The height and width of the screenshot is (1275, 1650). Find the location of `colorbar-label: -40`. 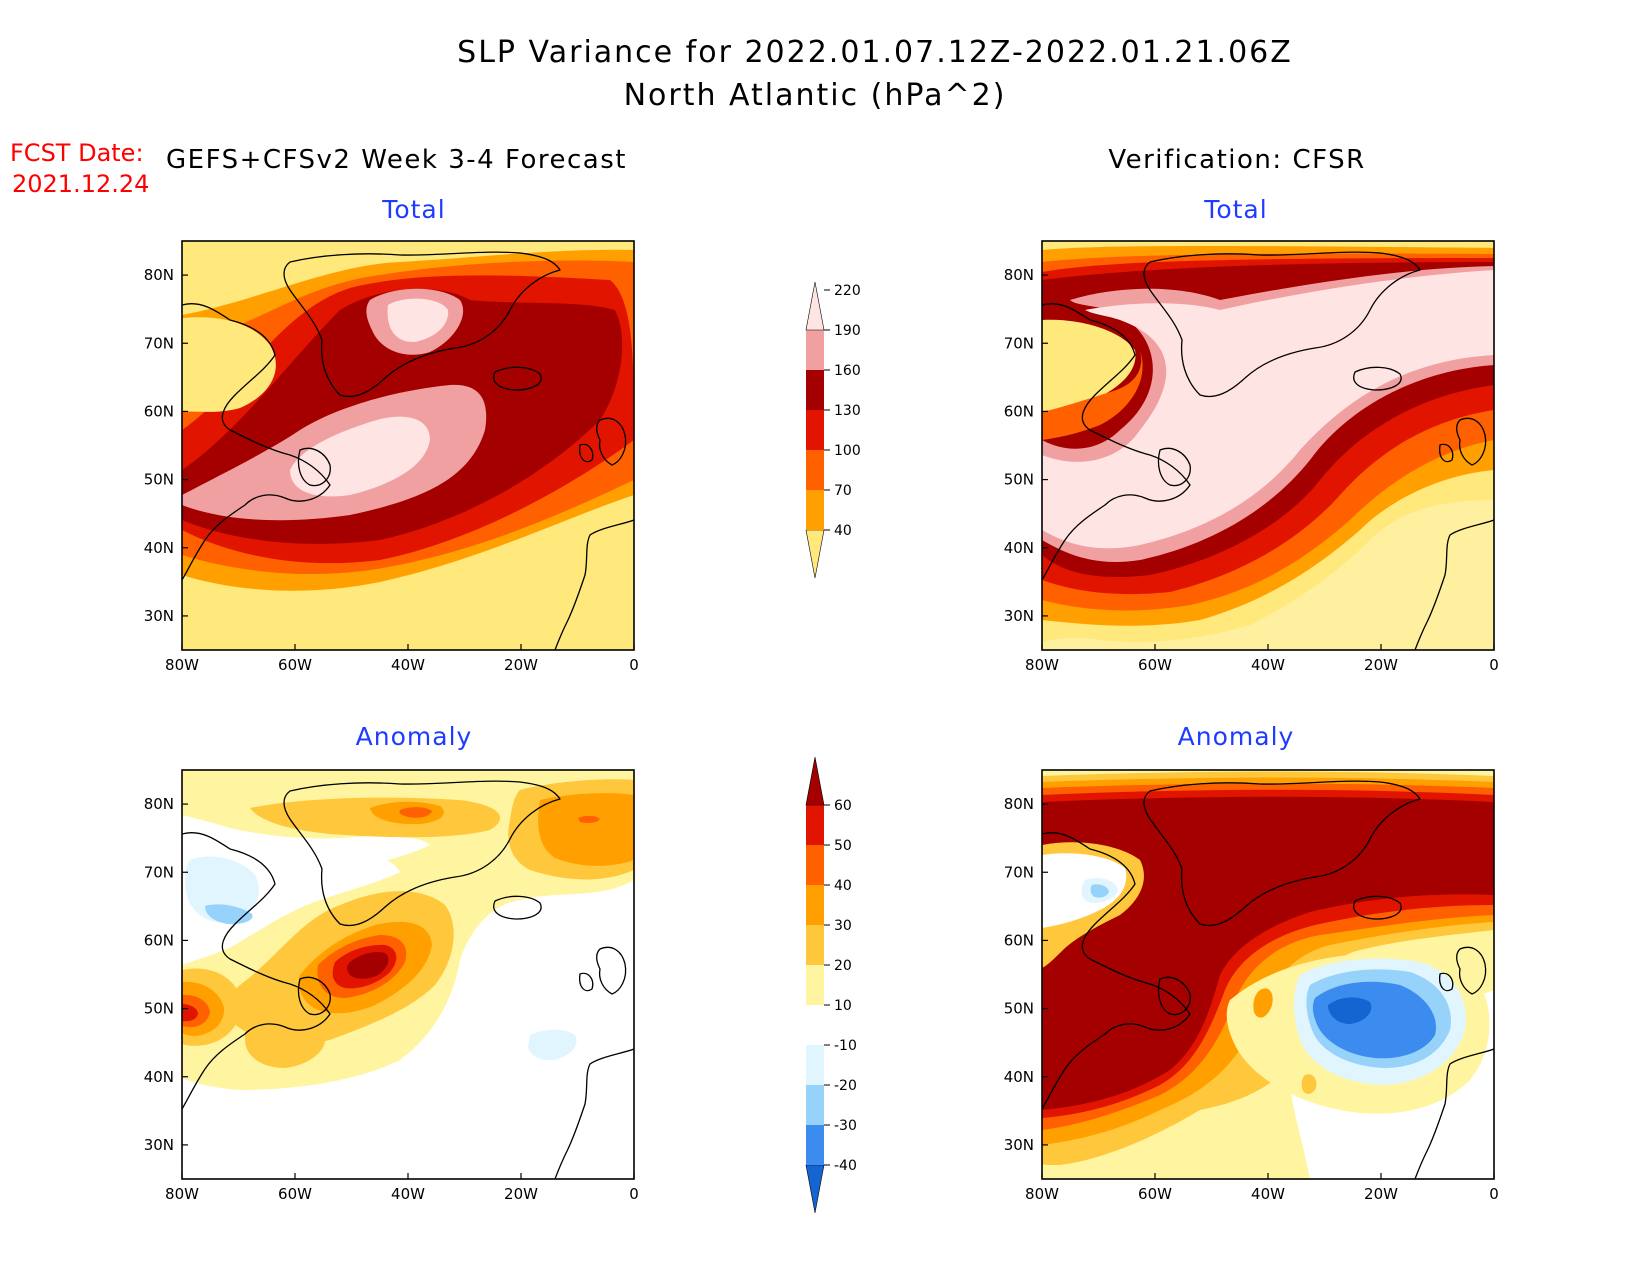

colorbar-label: -40 is located at coordinates (845, 1166).